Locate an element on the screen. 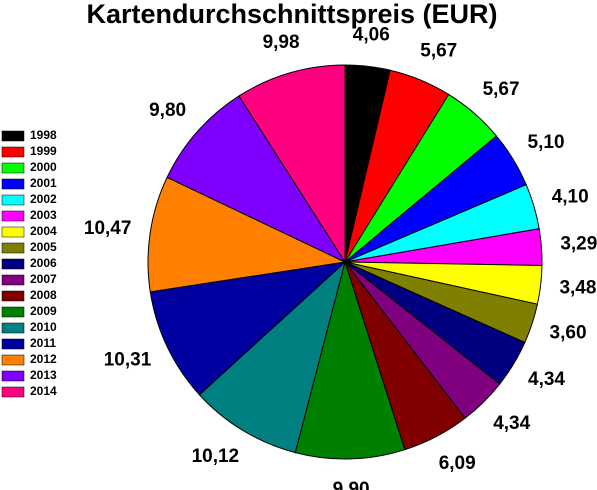  legend-label: 2013 is located at coordinates (43, 375).